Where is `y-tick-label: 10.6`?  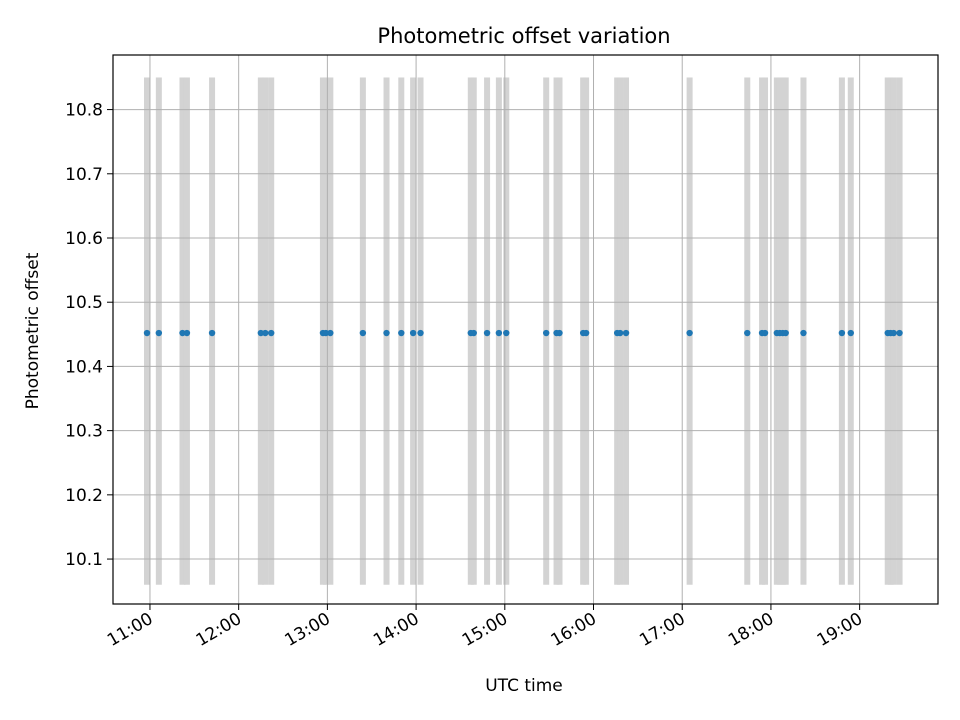 y-tick-label: 10.6 is located at coordinates (84, 239).